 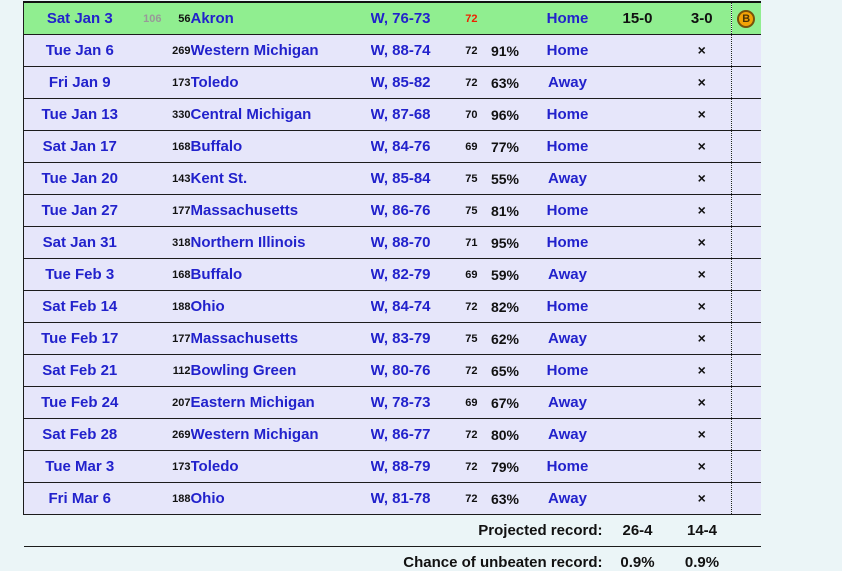 What do you see at coordinates (464, 274) in the screenshot?
I see `tempo-value: 69` at bounding box center [464, 274].